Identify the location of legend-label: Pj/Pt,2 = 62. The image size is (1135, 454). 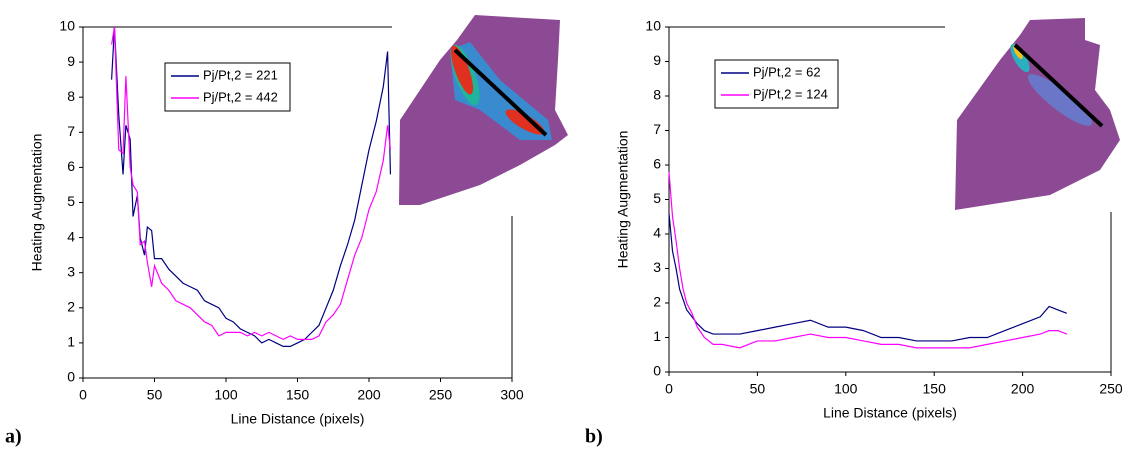
(787, 71).